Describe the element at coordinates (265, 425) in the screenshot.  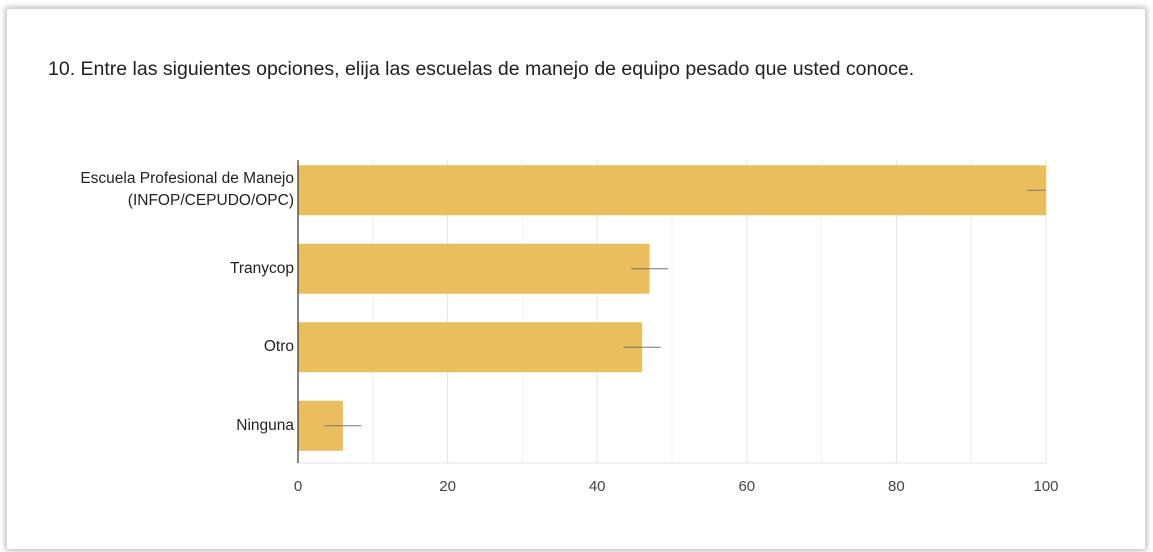
I see `category-label: Ninguna` at that location.